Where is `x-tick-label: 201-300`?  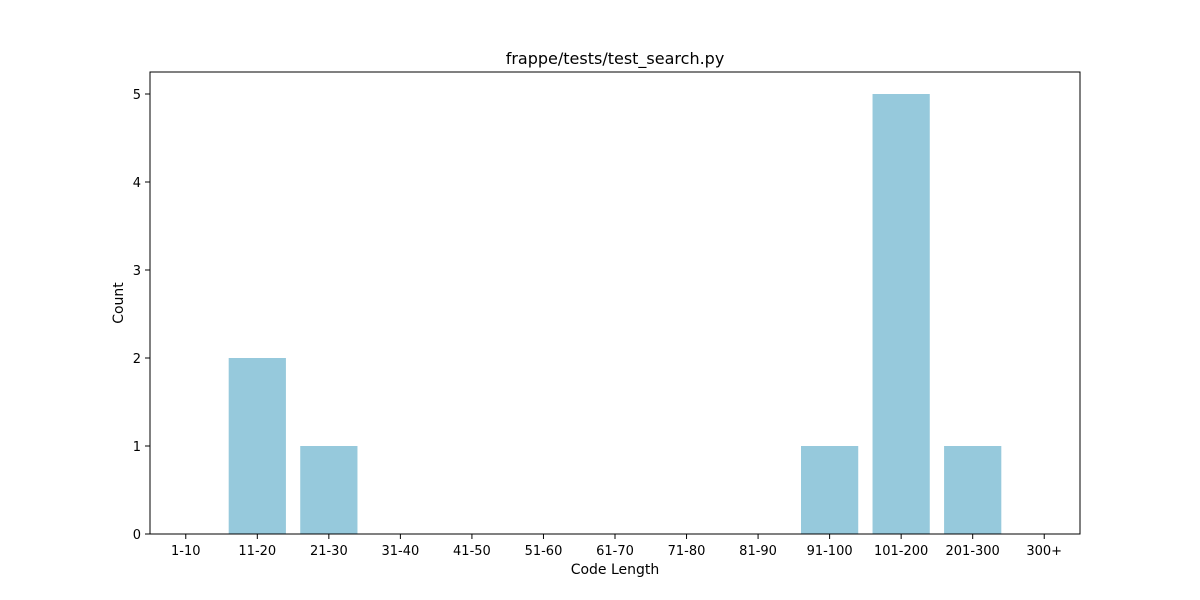 x-tick-label: 201-300 is located at coordinates (973, 551).